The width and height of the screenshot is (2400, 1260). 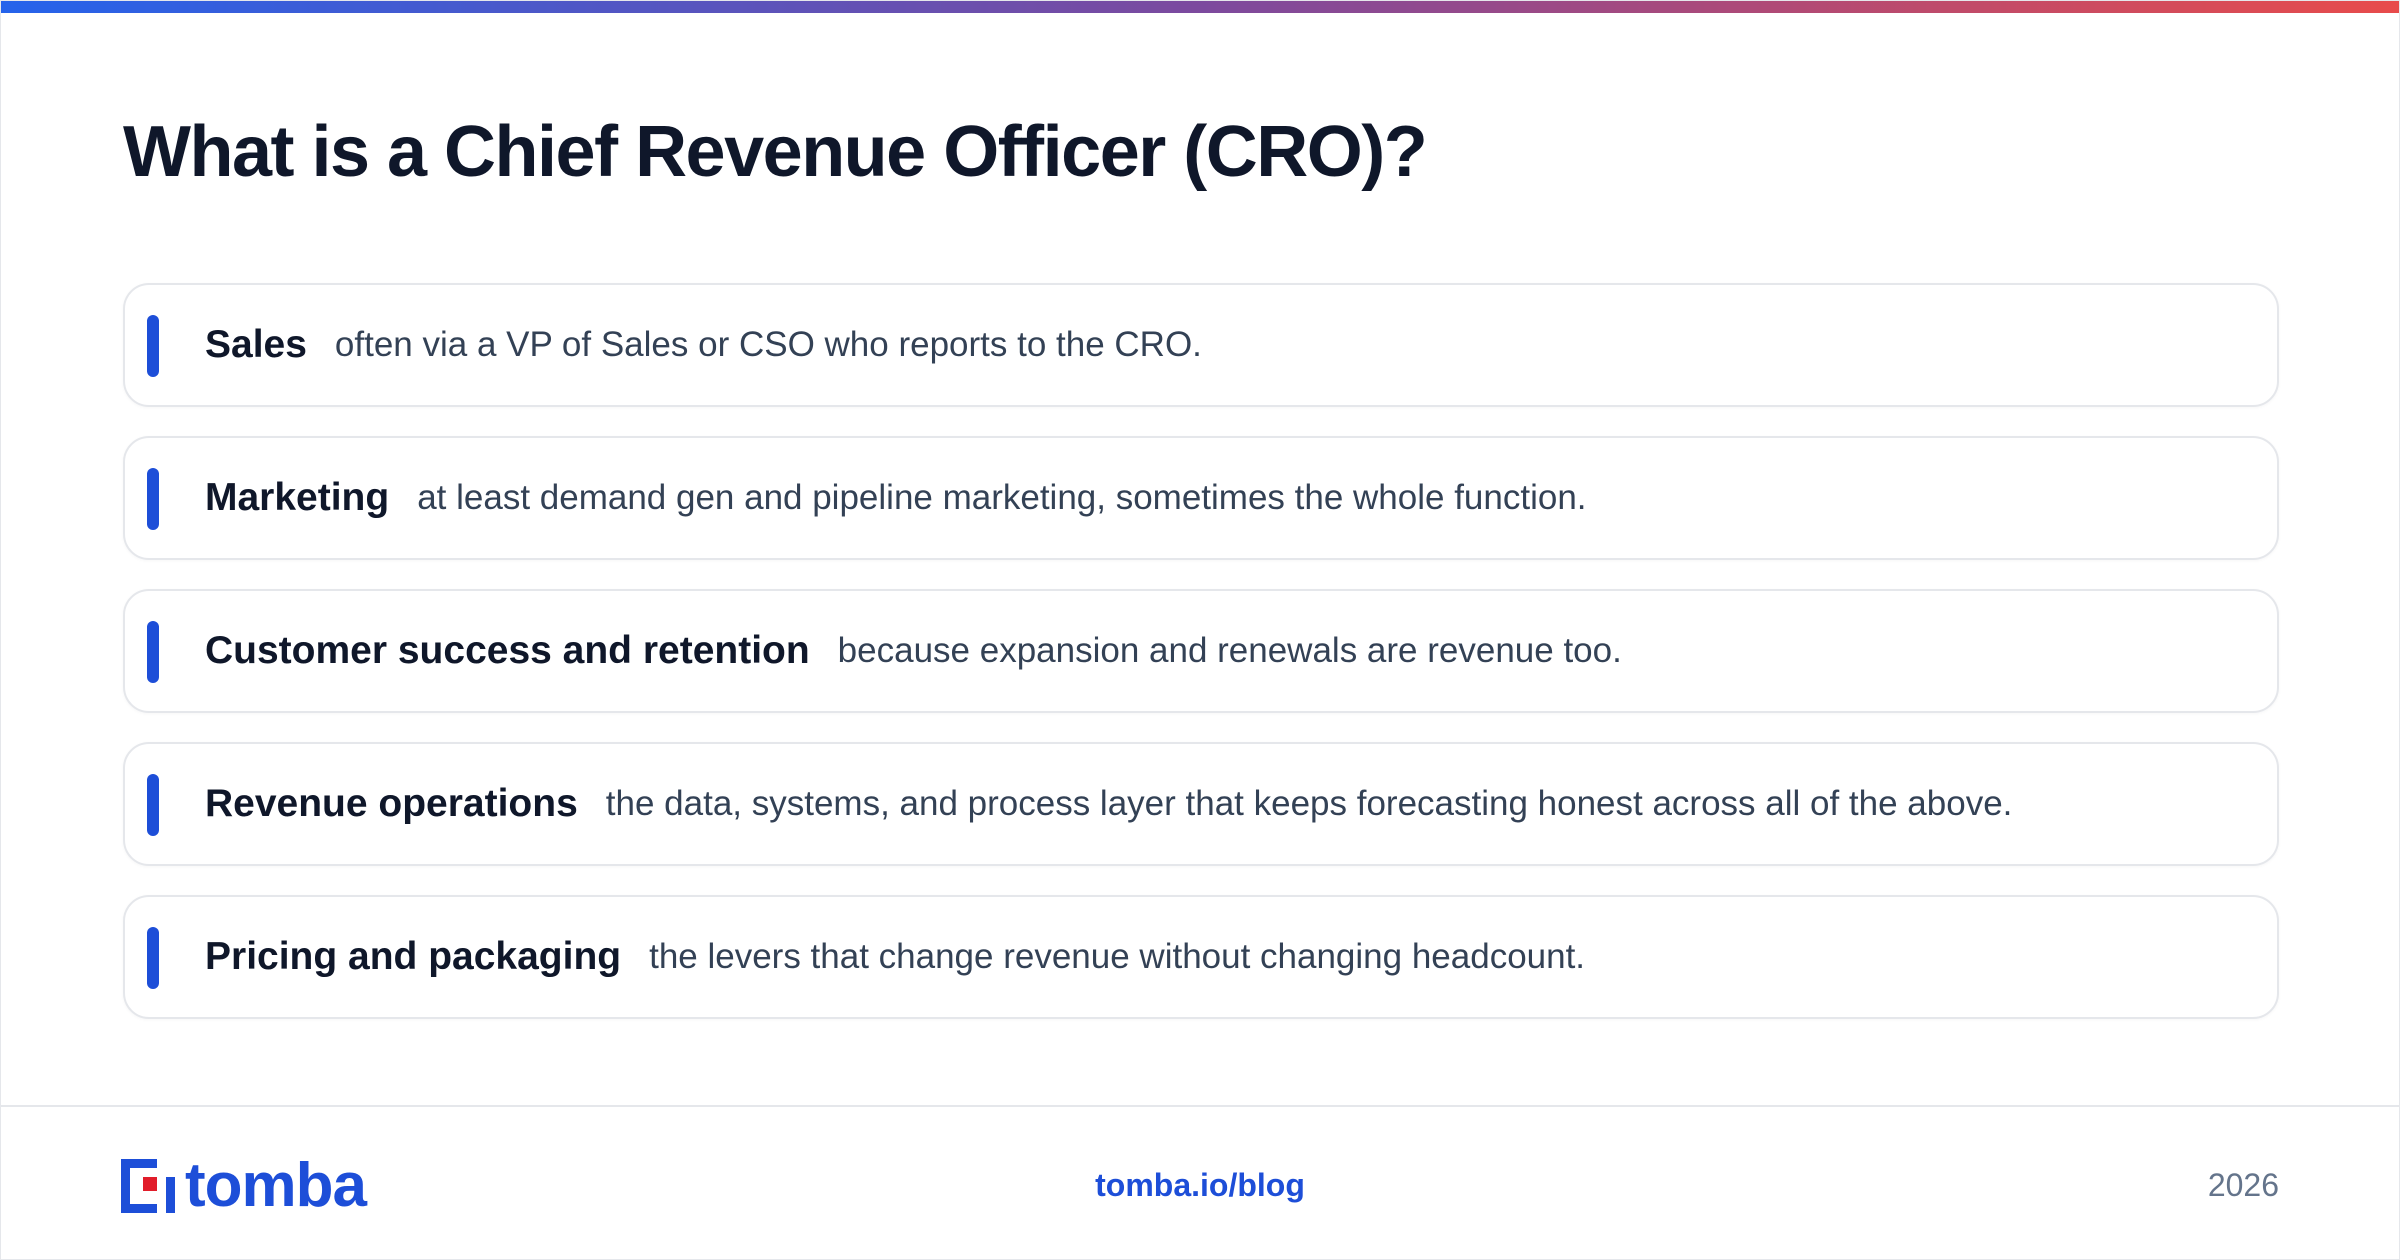 What do you see at coordinates (297, 497) in the screenshot?
I see `item-label: Marketing` at bounding box center [297, 497].